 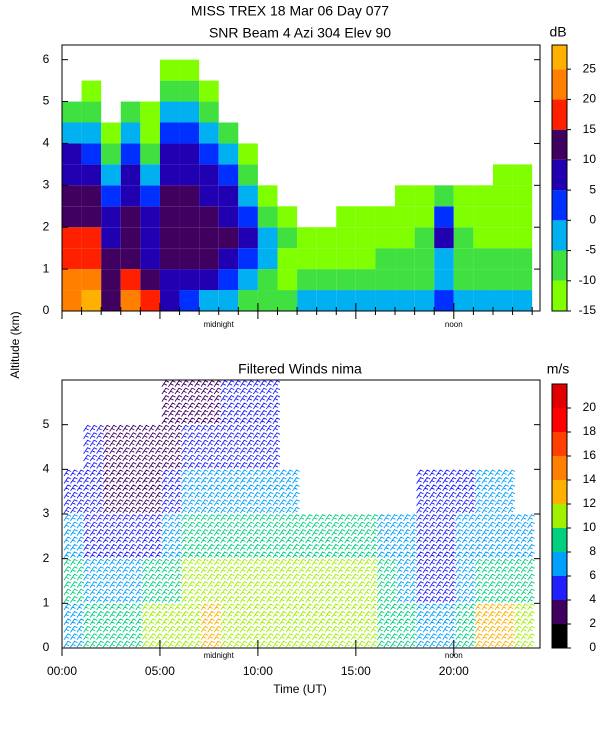 I want to click on colorbar-tick-label: 4, so click(x=592, y=599).